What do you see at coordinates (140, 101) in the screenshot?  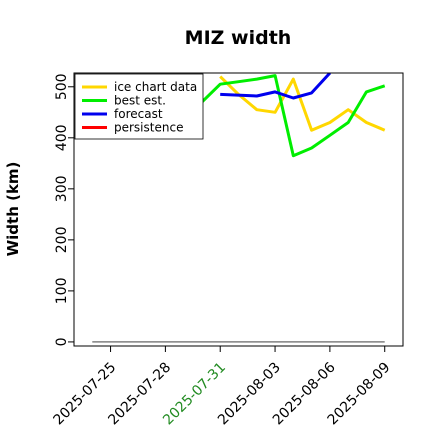 I see `legend-label: best est.` at bounding box center [140, 101].